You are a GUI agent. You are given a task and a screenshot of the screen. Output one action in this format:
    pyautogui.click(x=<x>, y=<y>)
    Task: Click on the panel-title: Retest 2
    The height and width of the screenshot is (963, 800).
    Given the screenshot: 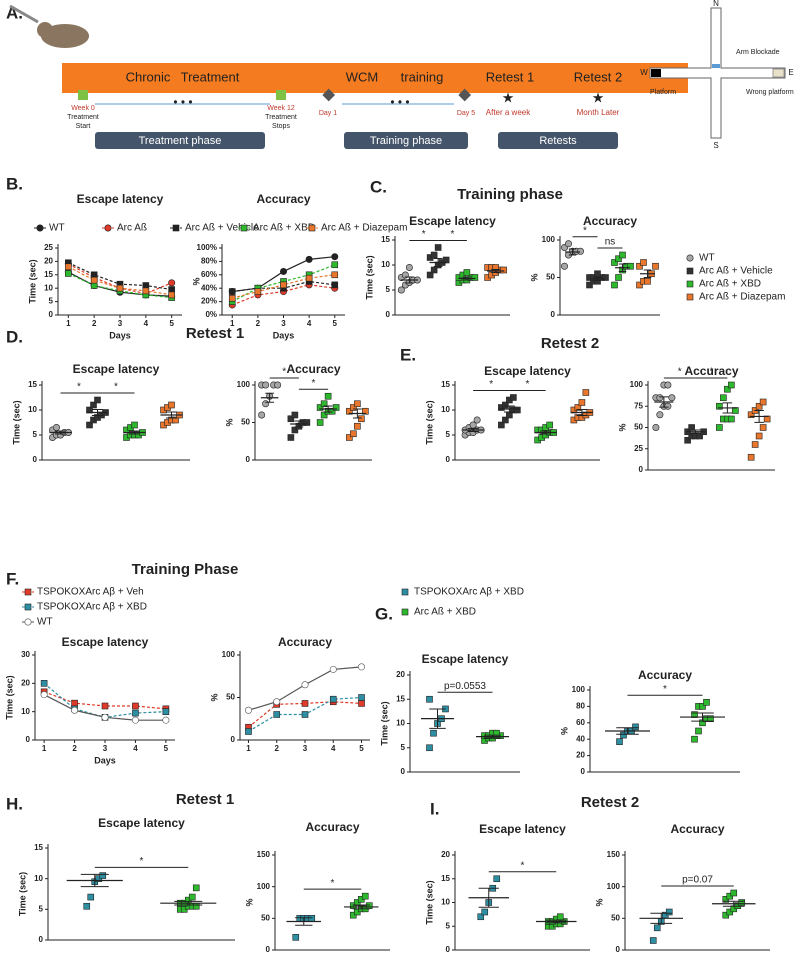 What is the action you would take?
    pyautogui.click(x=610, y=802)
    